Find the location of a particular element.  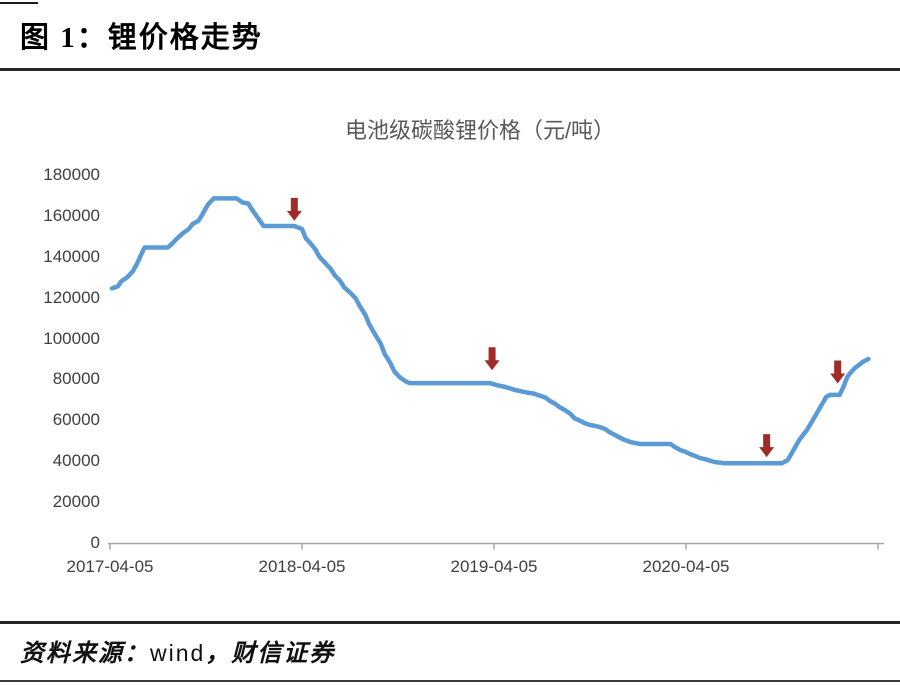

x-axis-tick-label: 2020-04-05 is located at coordinates (686, 566).